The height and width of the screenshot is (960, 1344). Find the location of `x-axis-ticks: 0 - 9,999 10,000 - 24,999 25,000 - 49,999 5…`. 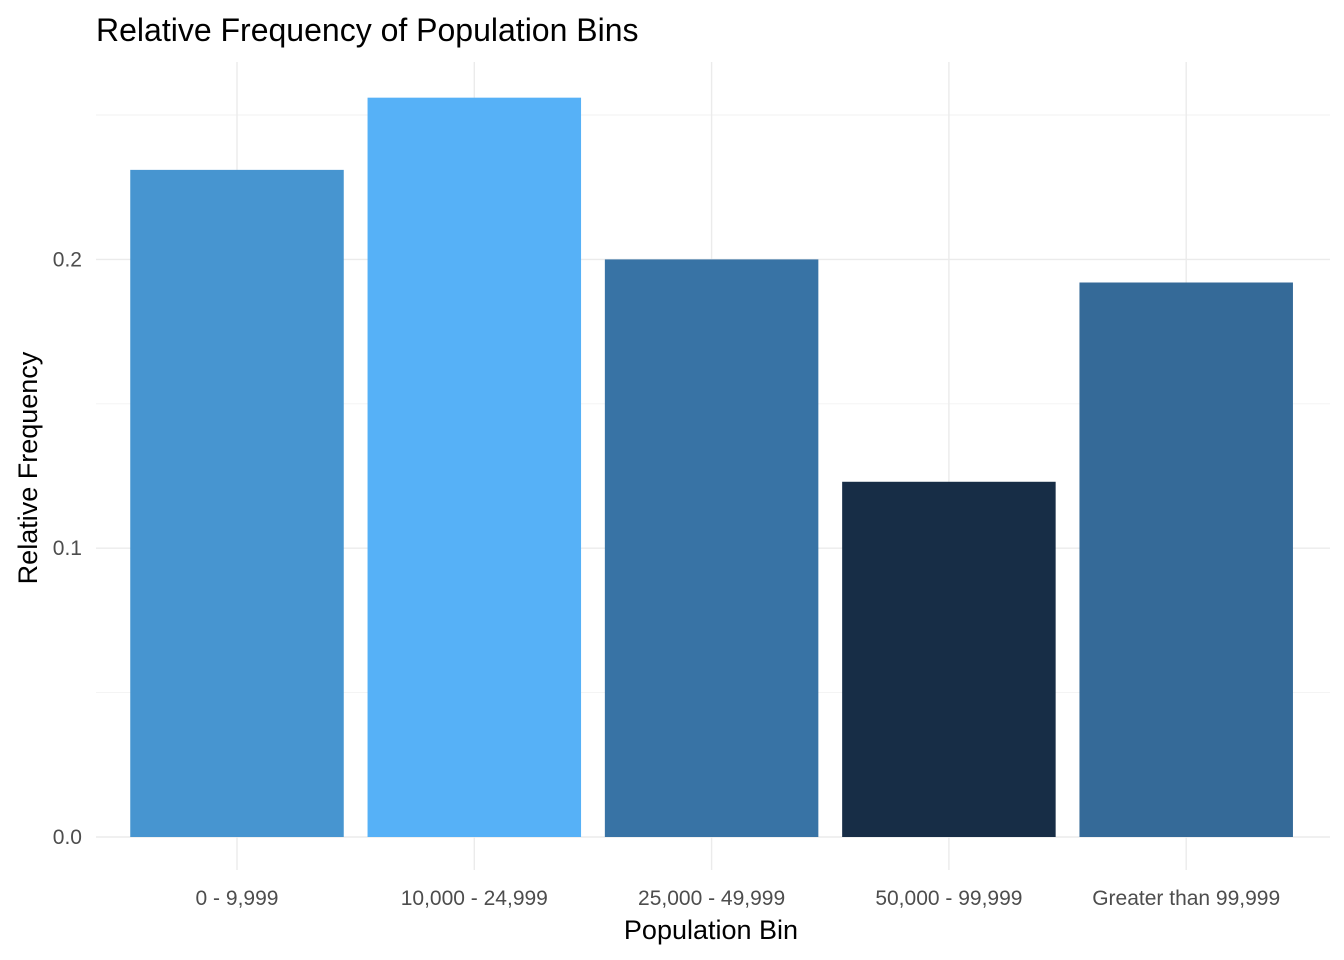

x-axis-ticks: 0 - 9,999 10,000 - 24,999 25,000 - 49,999 5… is located at coordinates (738, 898).